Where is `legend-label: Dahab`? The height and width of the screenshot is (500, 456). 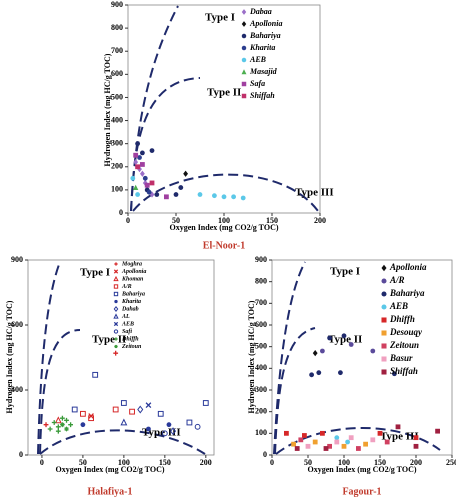
legend-label: Dahab is located at coordinates (130, 309).